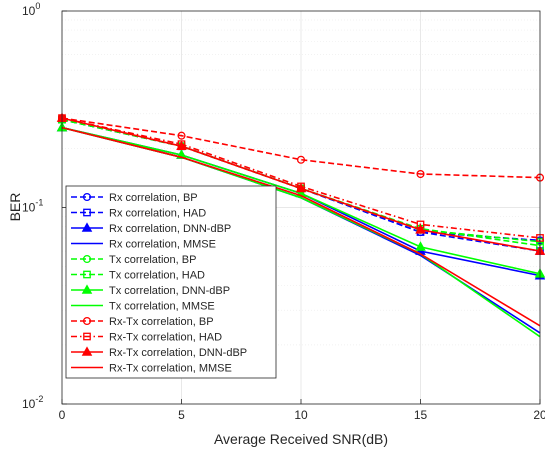 The width and height of the screenshot is (545, 452). What do you see at coordinates (39, 399) in the screenshot?
I see `y-tick-exponent: -2` at bounding box center [39, 399].